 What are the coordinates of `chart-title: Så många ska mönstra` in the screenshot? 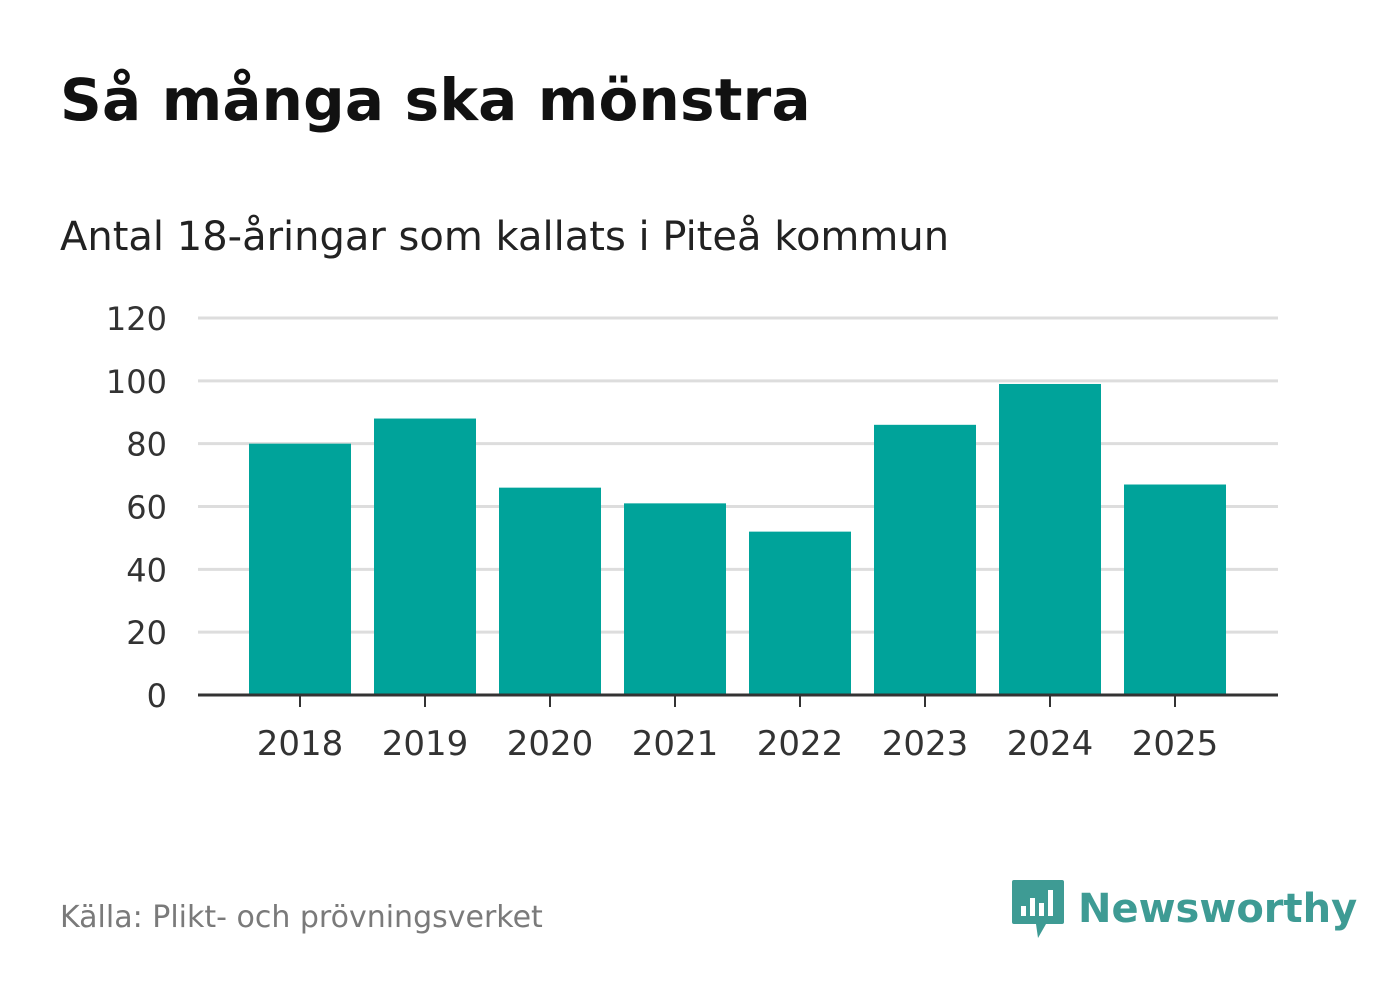 It's located at (435, 100).